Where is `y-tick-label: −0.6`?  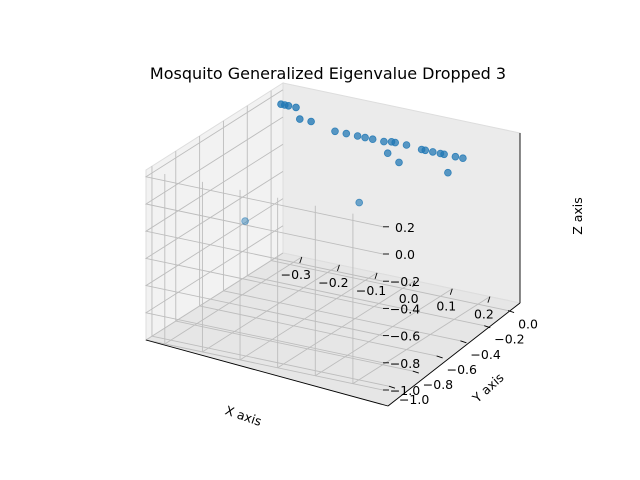
y-tick-label: −0.6 is located at coordinates (462, 369).